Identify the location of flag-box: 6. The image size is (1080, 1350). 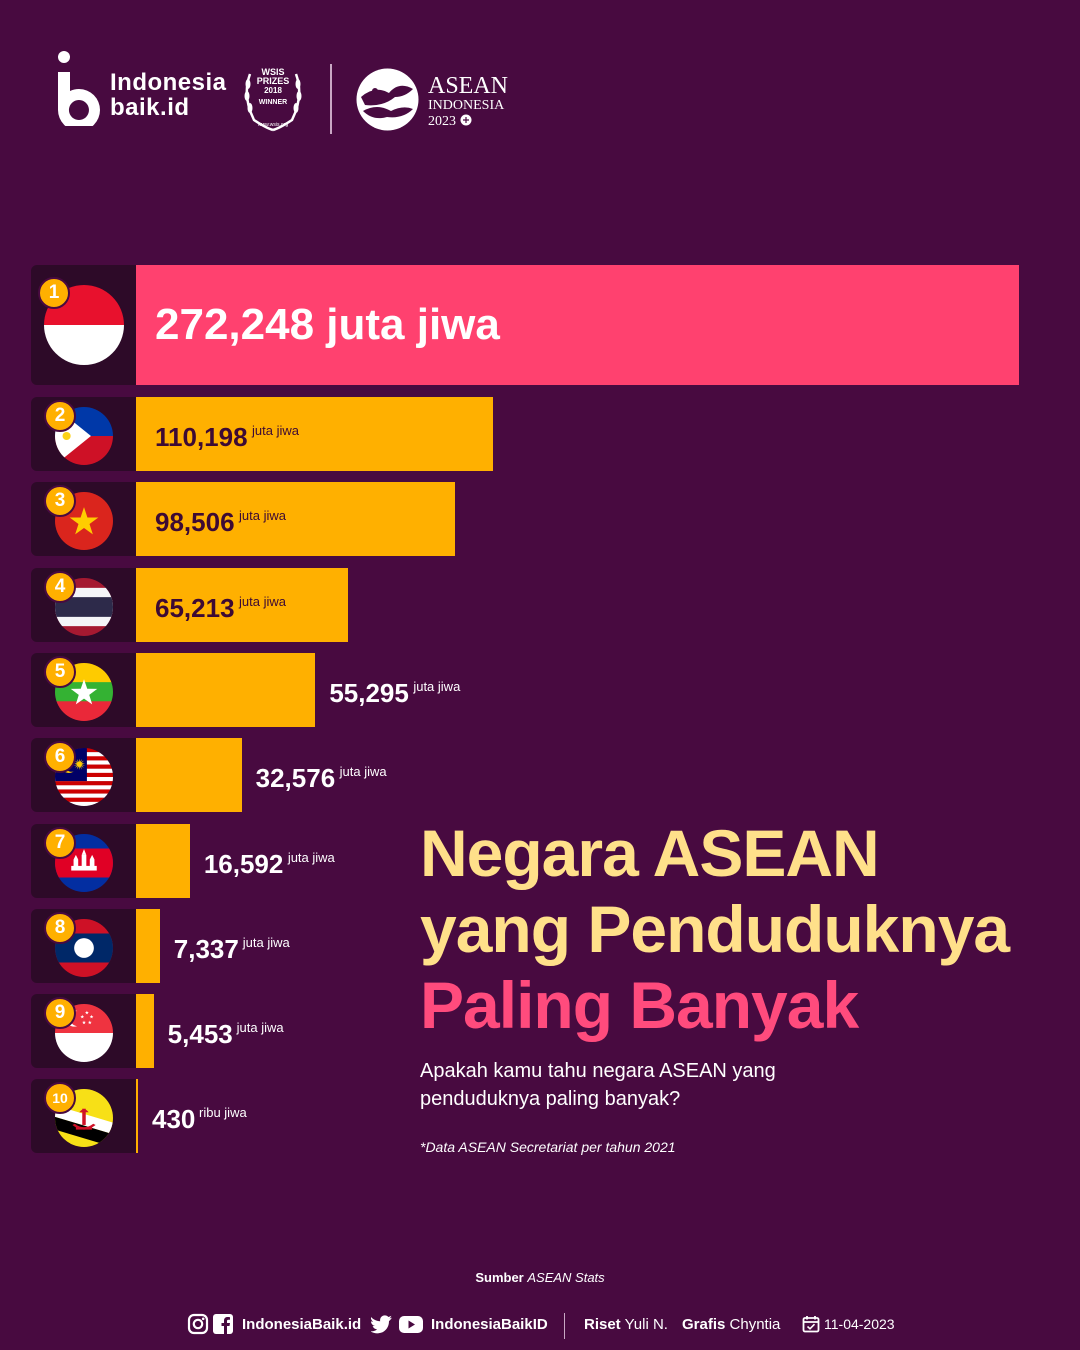
(83, 775).